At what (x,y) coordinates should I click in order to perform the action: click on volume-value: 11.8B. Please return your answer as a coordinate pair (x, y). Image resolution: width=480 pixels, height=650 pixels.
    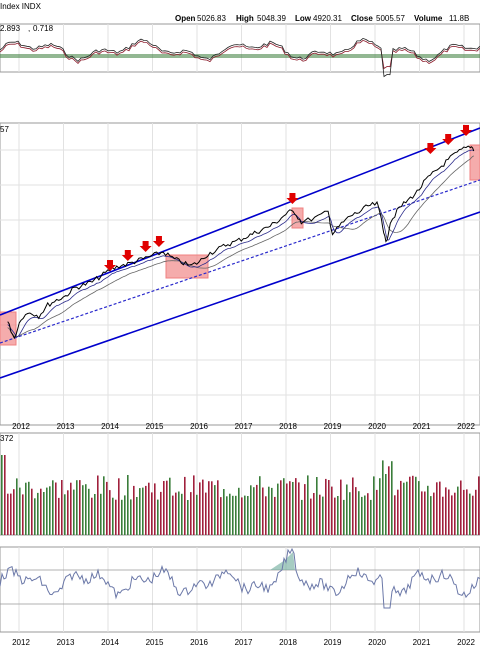
    Looking at the image, I should click on (459, 18).